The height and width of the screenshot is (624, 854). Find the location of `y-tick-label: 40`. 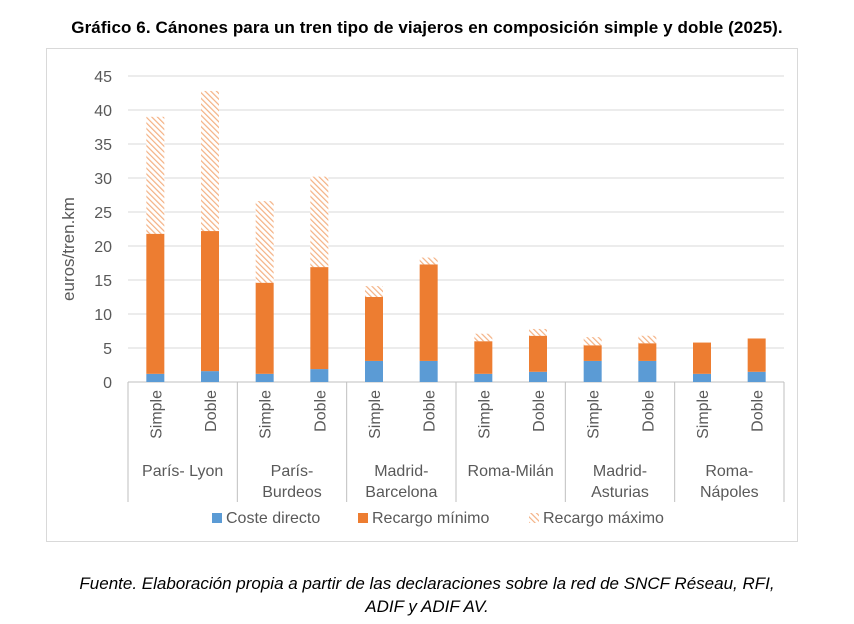

y-tick-label: 40 is located at coordinates (103, 111).